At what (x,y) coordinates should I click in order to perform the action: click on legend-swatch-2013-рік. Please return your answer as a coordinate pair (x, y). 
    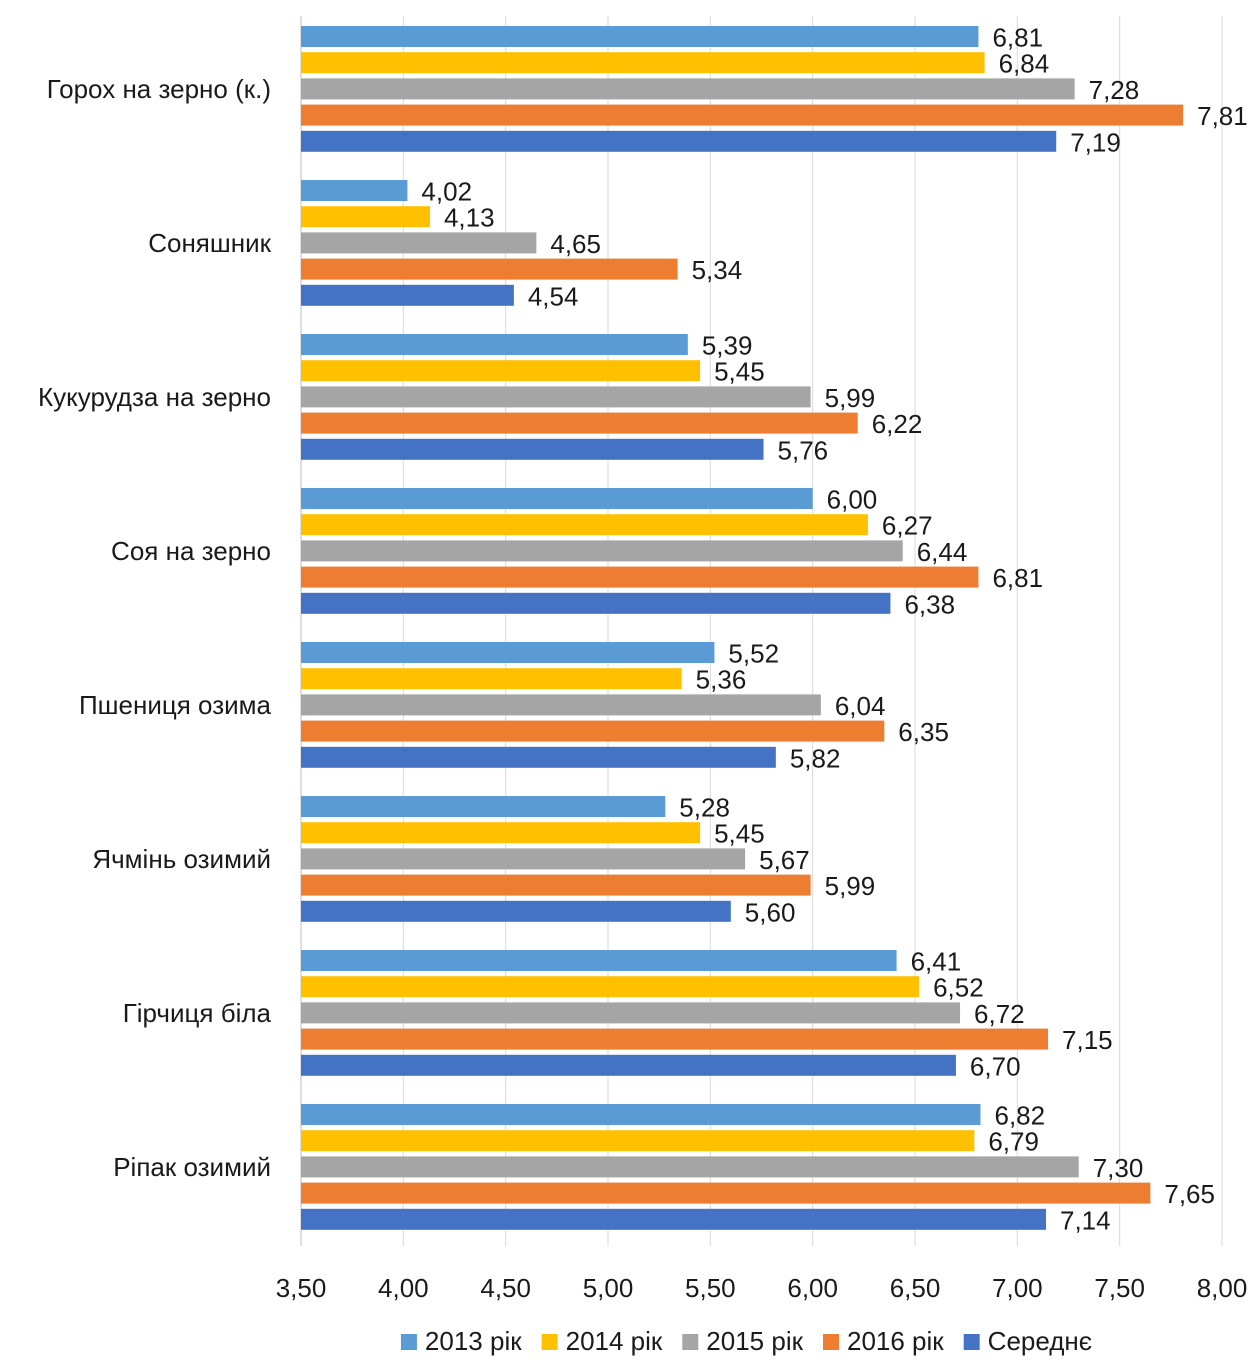
    Looking at the image, I should click on (408, 1342).